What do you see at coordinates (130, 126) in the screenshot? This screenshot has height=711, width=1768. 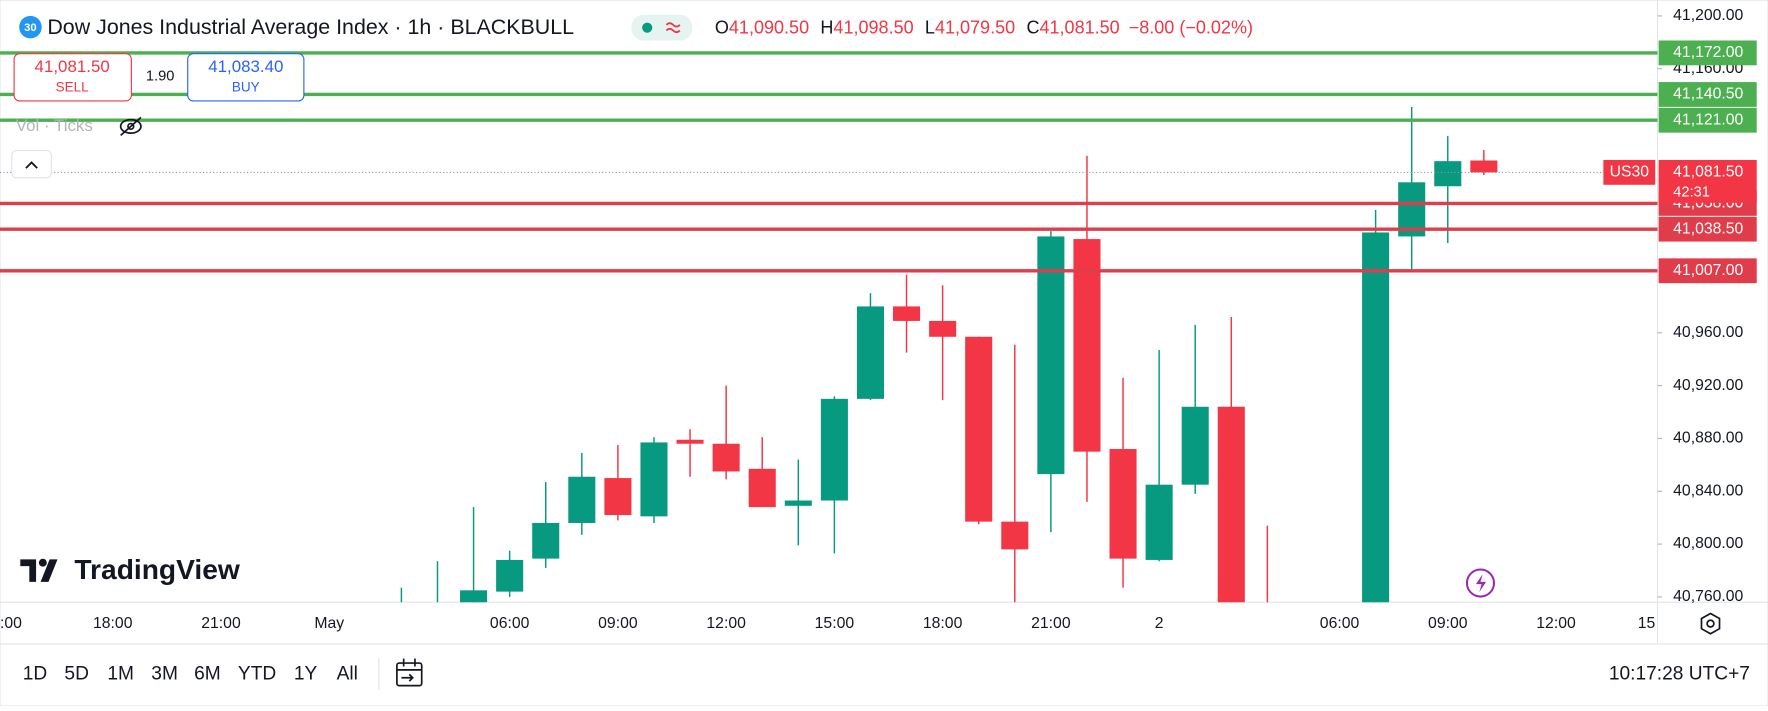 I see `hide-icon` at bounding box center [130, 126].